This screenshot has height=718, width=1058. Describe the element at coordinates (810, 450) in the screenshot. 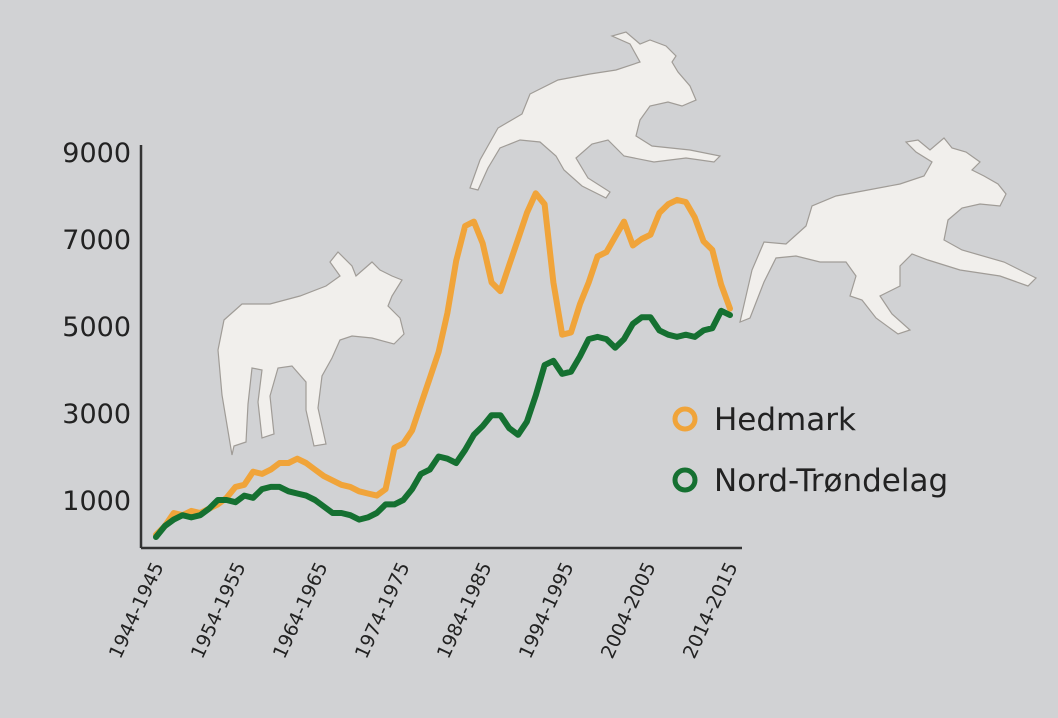

I see `legend: Hedmark Nord-Trøndelag` at that location.